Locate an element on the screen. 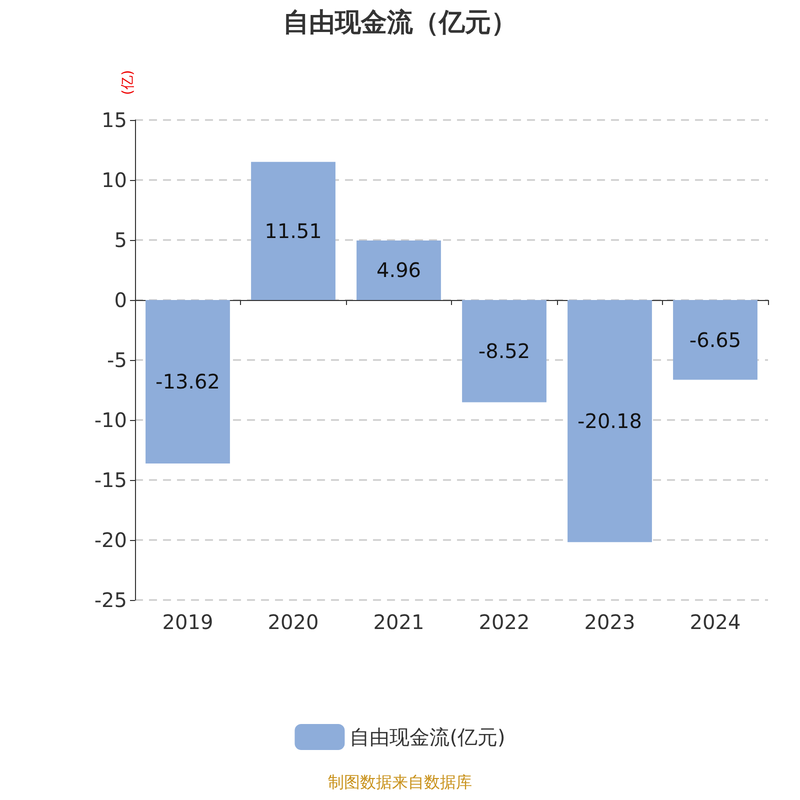  x-tick-label: 2021 is located at coordinates (398, 622).